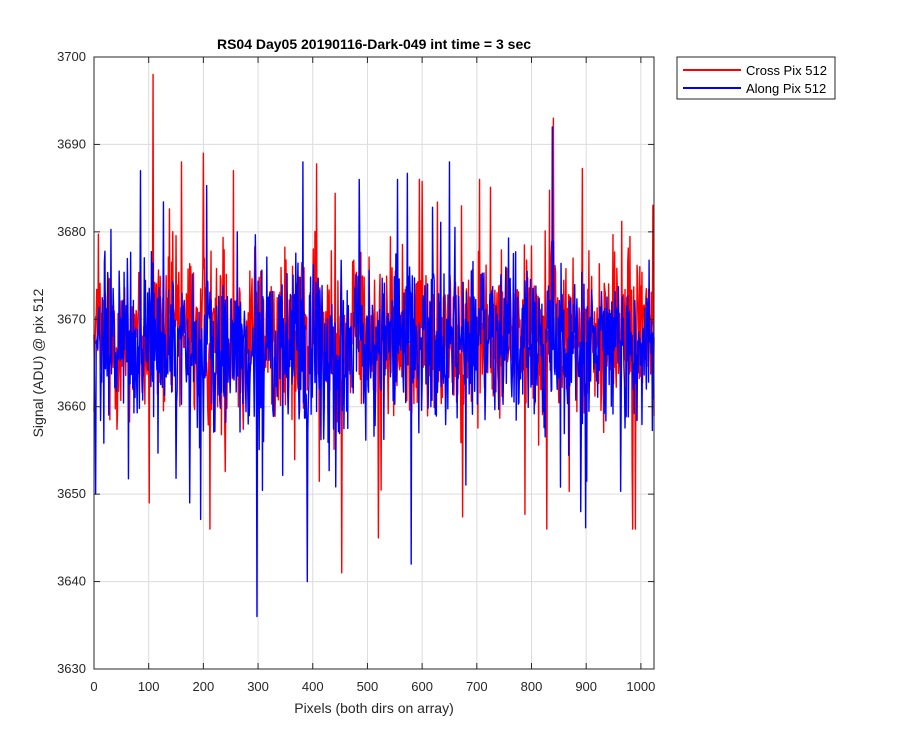 The width and height of the screenshot is (900, 750). What do you see at coordinates (71, 143) in the screenshot?
I see `y-tick-label: 3690` at bounding box center [71, 143].